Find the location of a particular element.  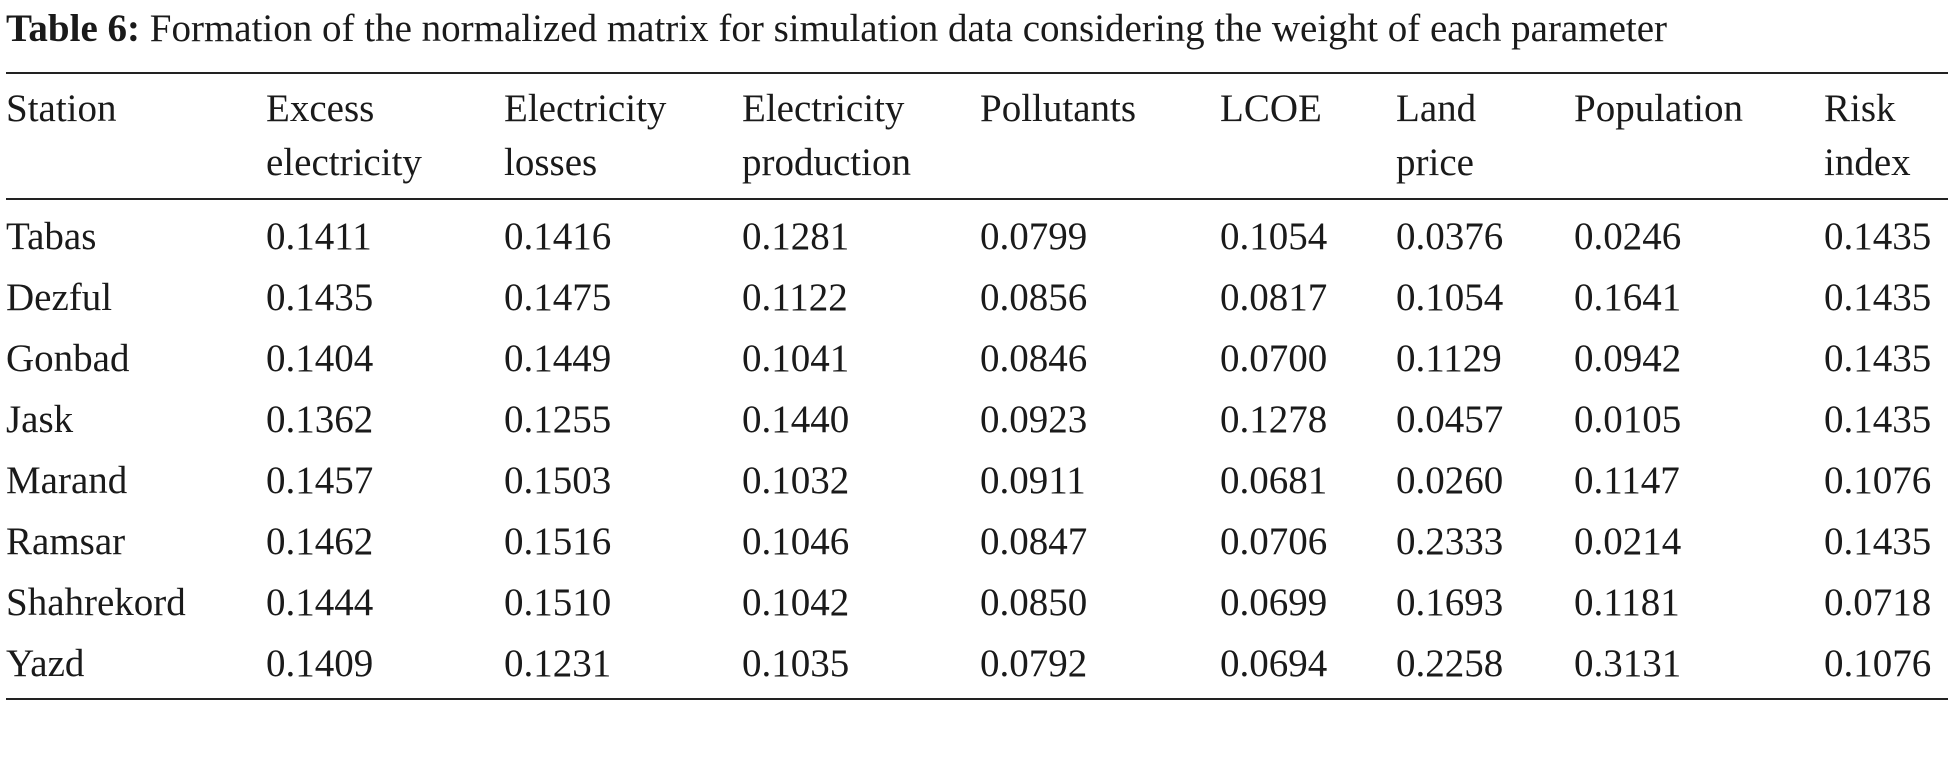

value-cell: 0.0942 is located at coordinates (1628, 358).